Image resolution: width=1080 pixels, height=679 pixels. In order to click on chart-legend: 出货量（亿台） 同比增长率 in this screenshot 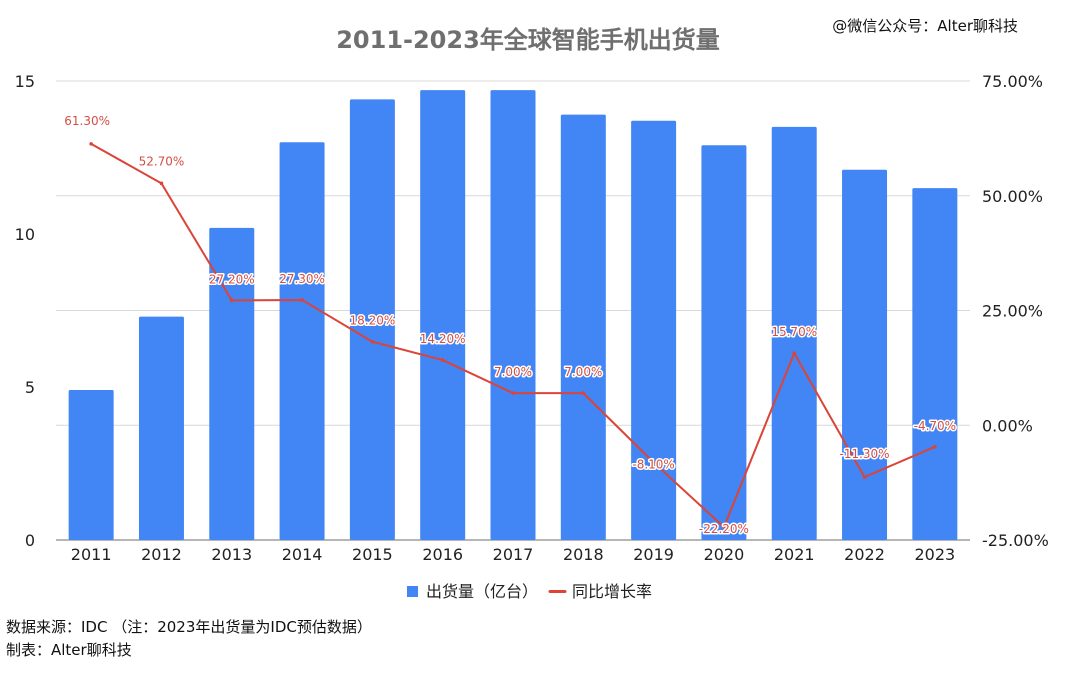, I will do `click(529, 591)`.